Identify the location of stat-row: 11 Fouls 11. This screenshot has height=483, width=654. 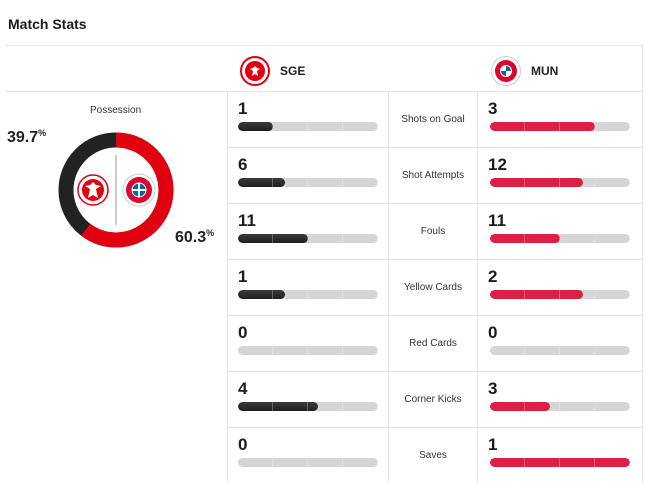
(435, 232).